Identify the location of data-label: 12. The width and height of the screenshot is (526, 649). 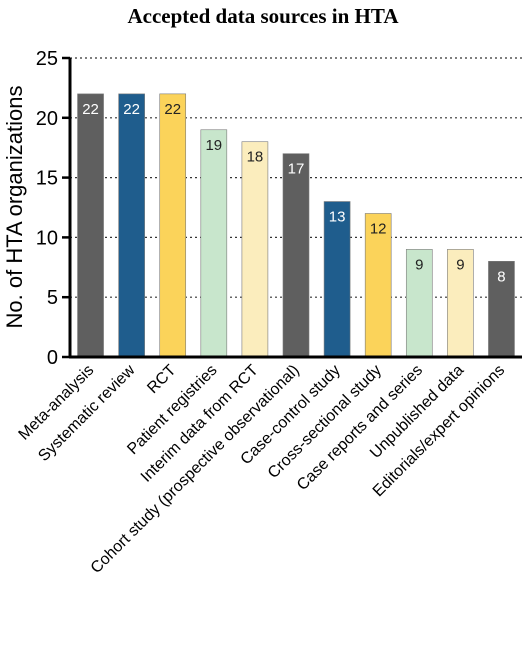
(378, 228).